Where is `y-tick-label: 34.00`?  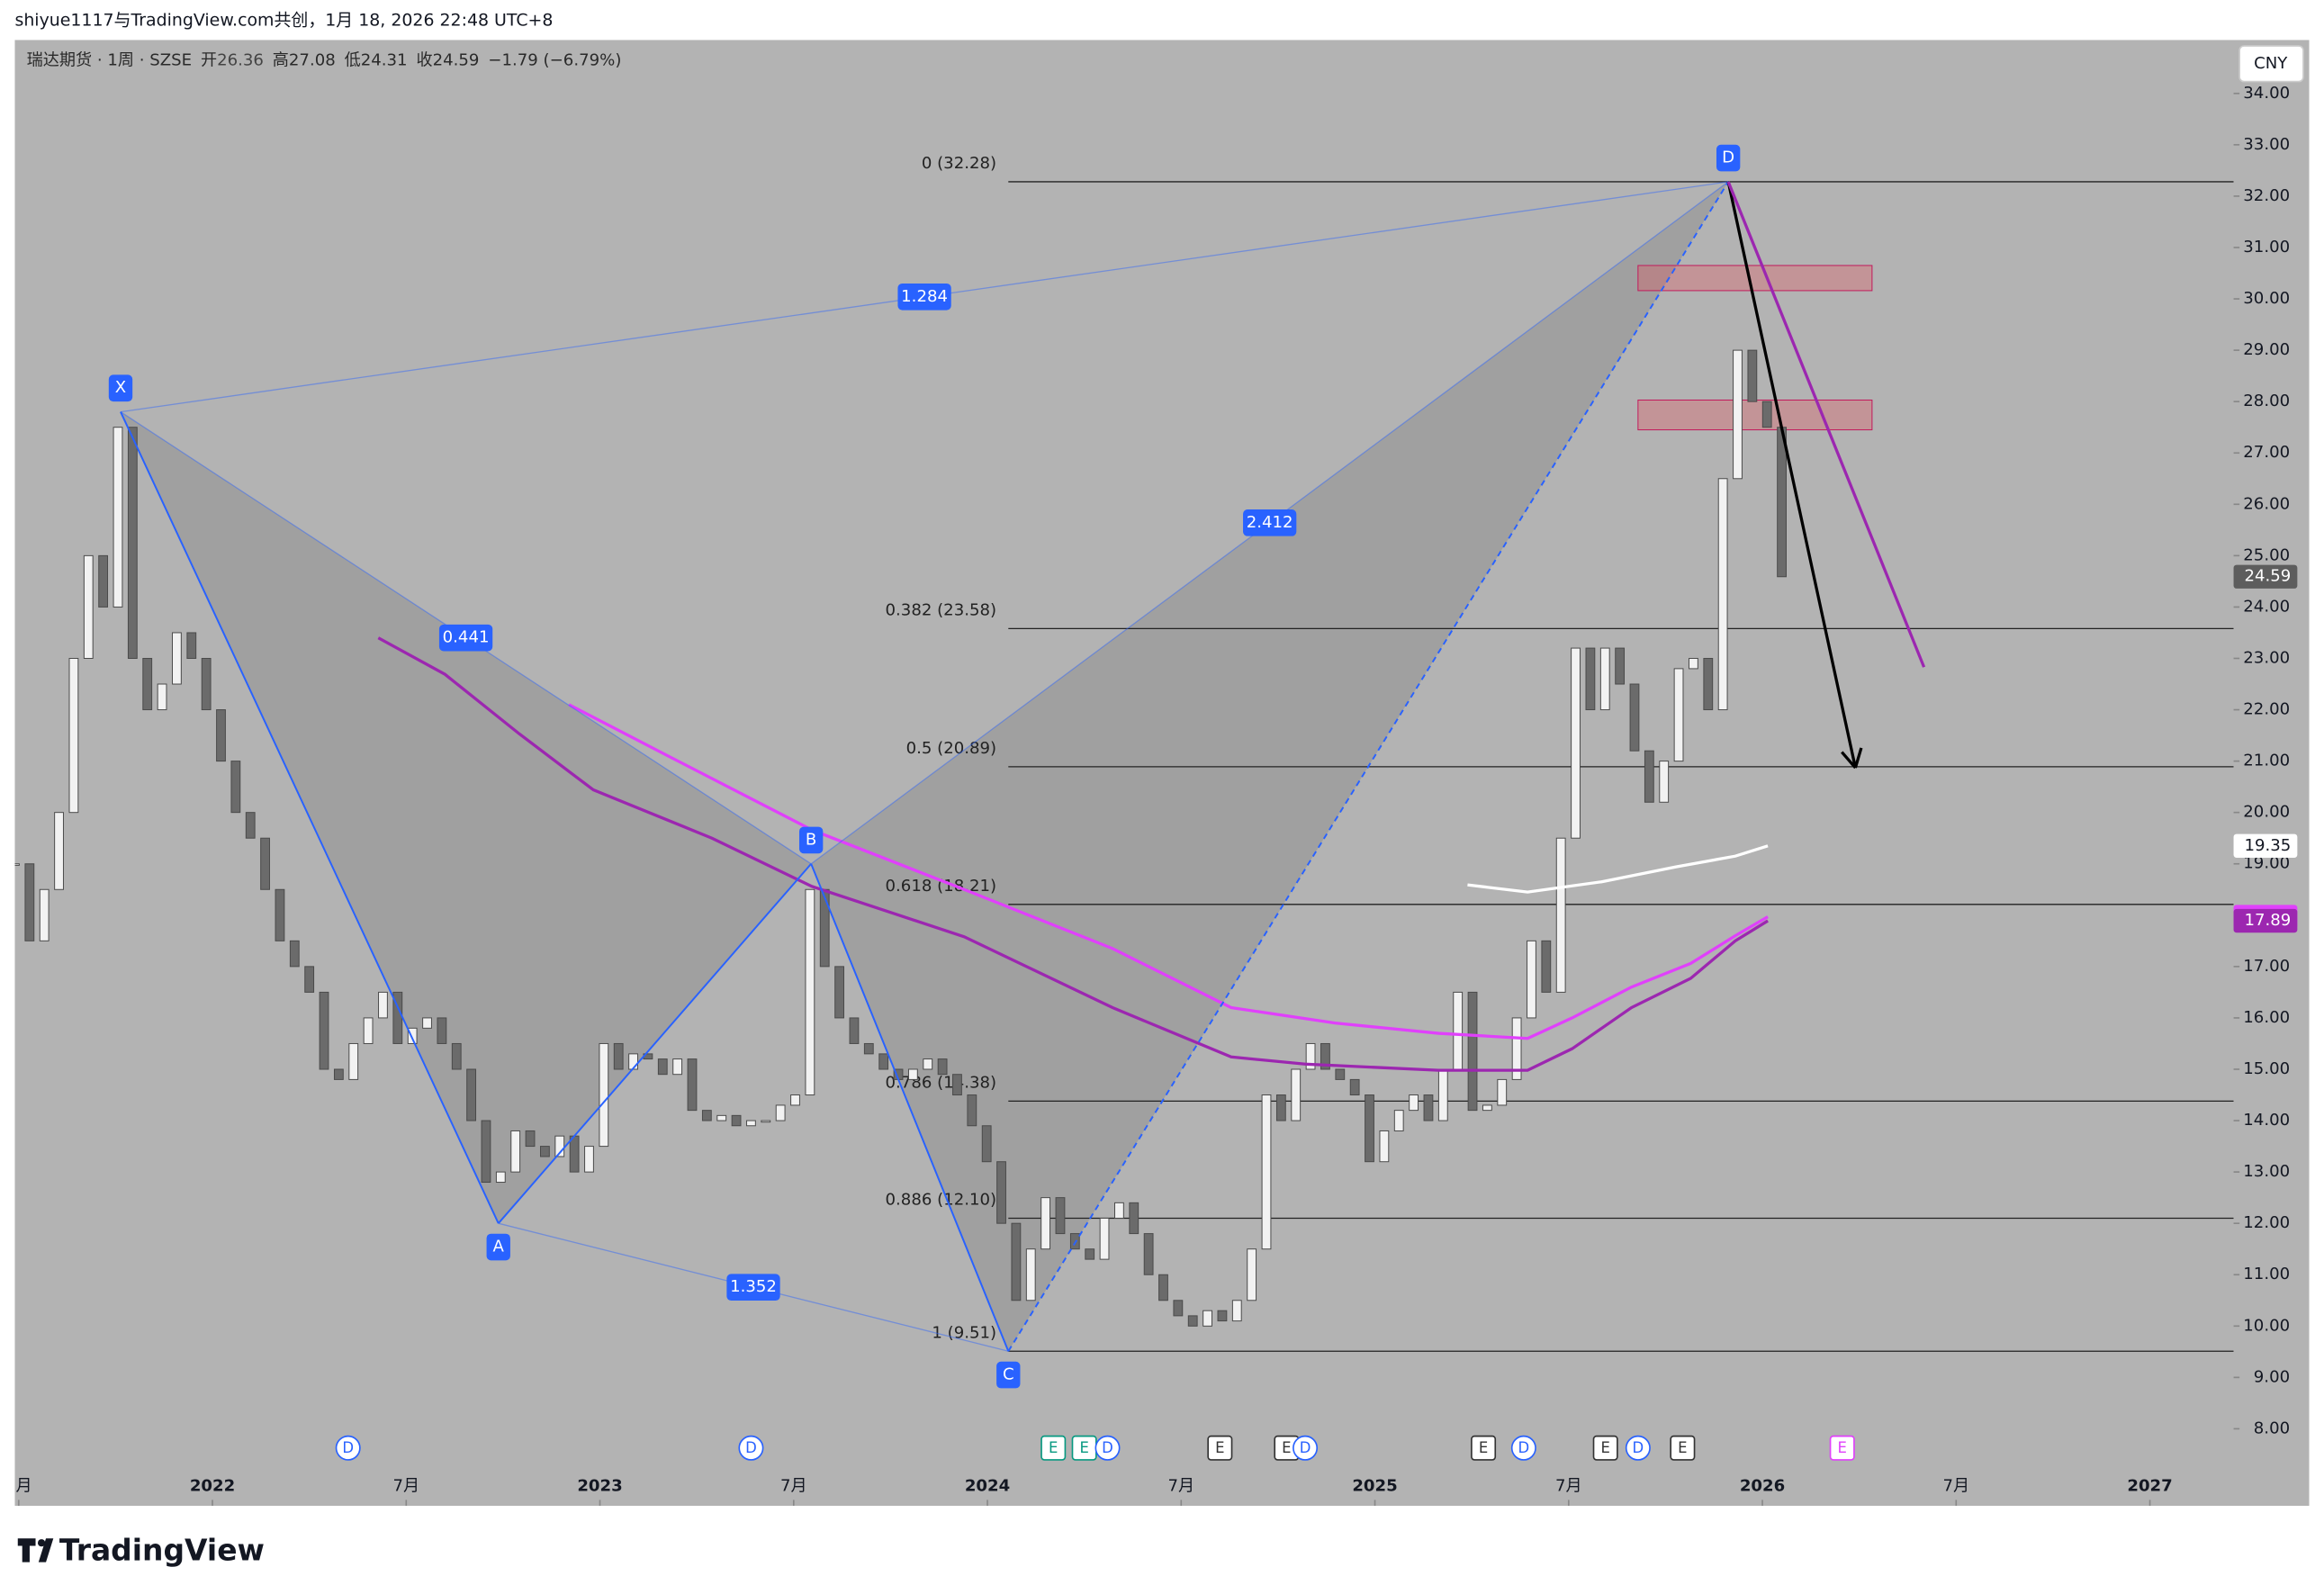
y-tick-label: 34.00 is located at coordinates (2266, 94).